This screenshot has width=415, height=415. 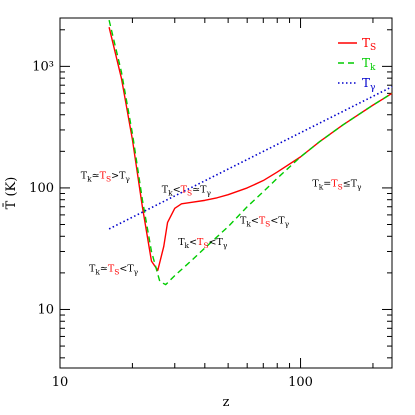 What do you see at coordinates (337, 184) in the screenshot?
I see `region-label: Tk=TS≤Tγ` at bounding box center [337, 184].